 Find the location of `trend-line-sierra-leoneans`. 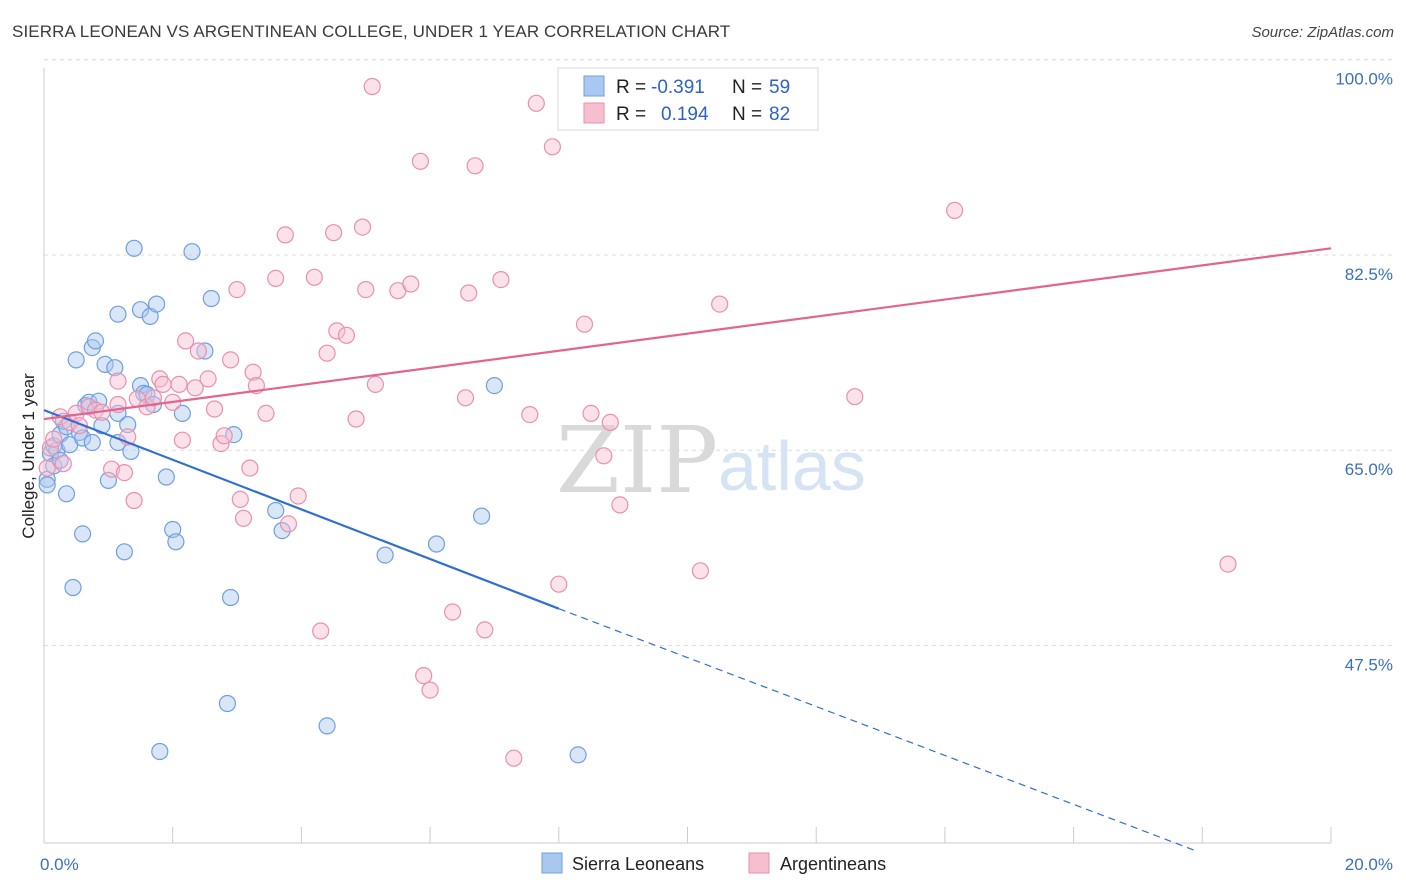

trend-line-sierra-leoneans is located at coordinates (301, 509).